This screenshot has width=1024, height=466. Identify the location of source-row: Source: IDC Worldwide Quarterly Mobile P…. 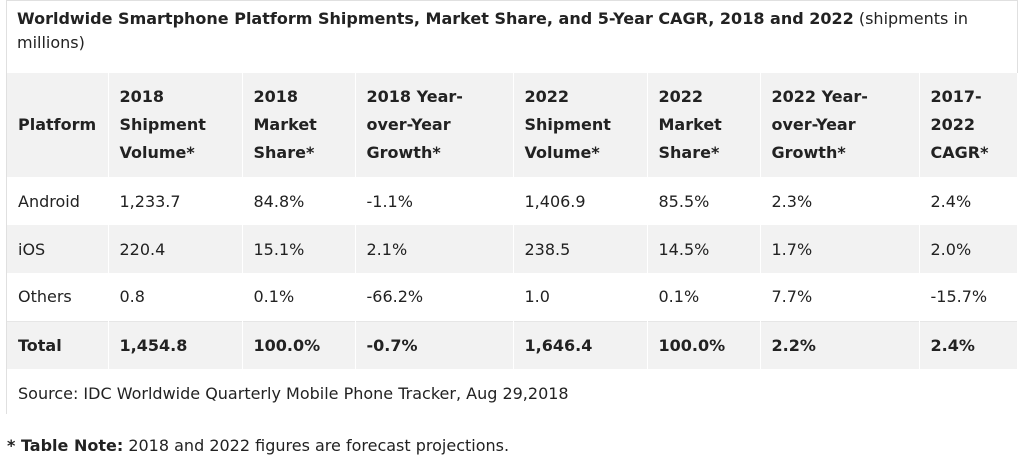
(512, 393).